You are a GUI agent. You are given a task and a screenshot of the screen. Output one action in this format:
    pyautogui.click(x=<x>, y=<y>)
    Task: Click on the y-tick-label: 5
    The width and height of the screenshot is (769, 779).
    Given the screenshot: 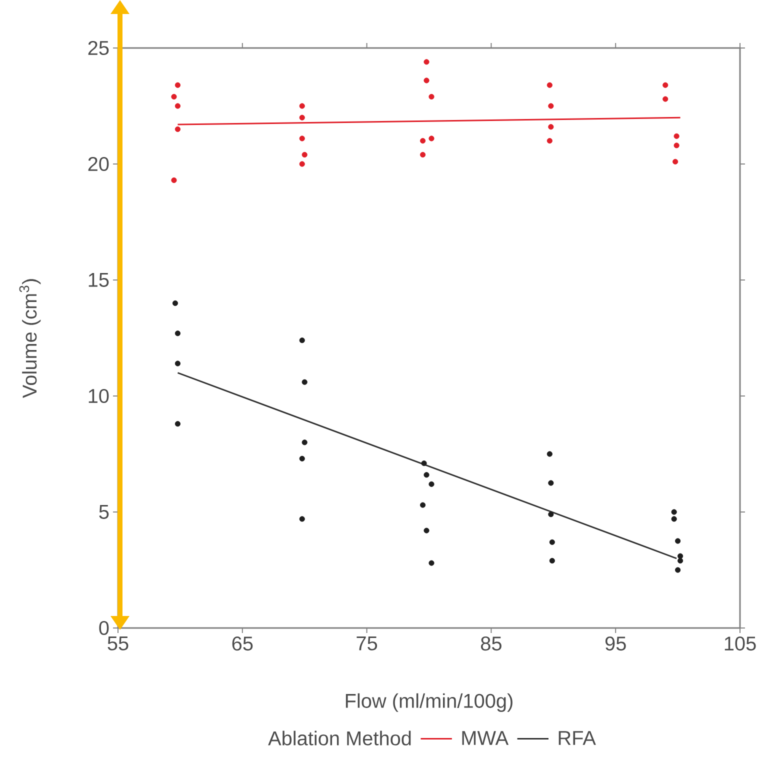 What is the action you would take?
    pyautogui.click(x=104, y=512)
    